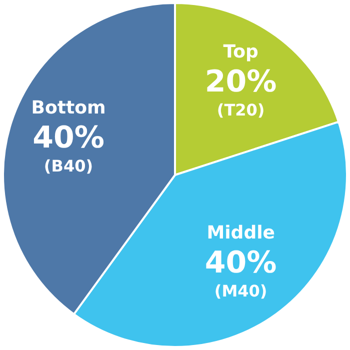  Describe the element at coordinates (68, 107) in the screenshot. I see `slice-label: Bottom` at that location.